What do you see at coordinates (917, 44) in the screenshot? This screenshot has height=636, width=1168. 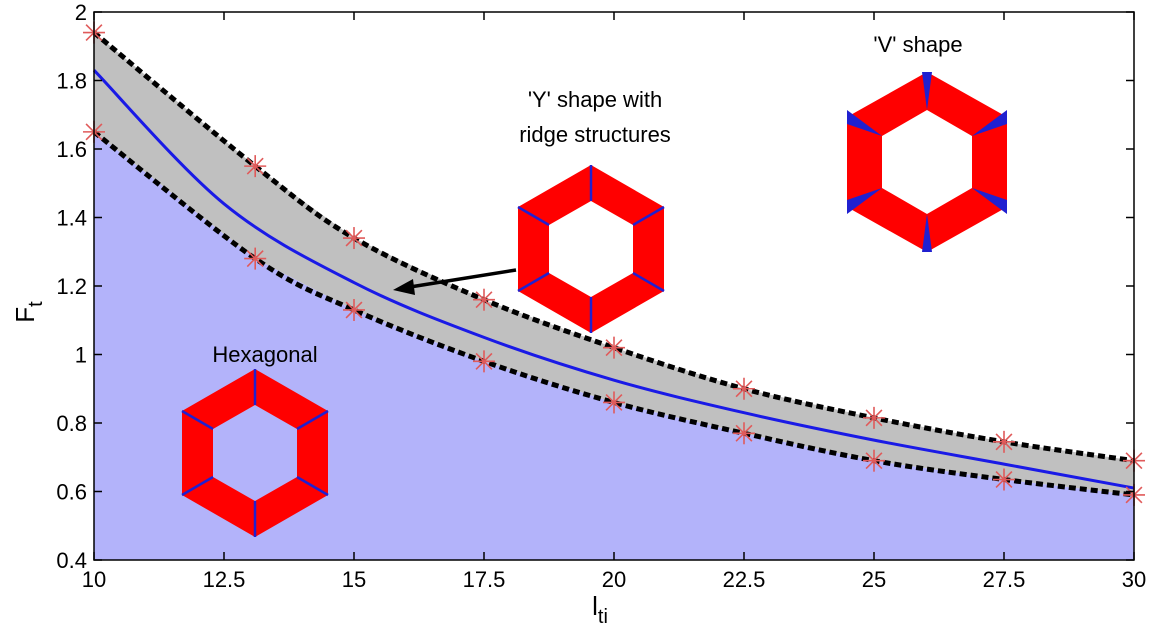 I see `v-shape-label: 'V' shape` at bounding box center [917, 44].